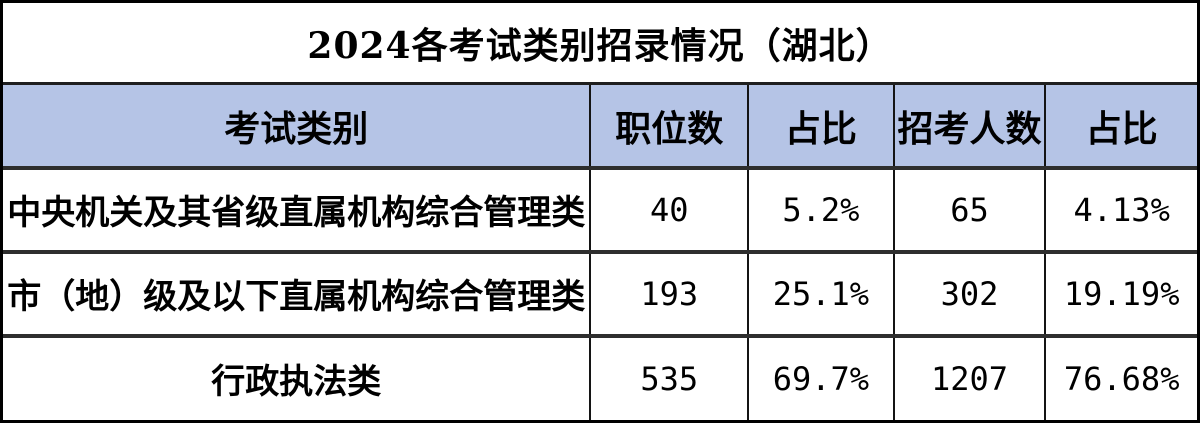 Image resolution: width=1200 pixels, height=423 pixels. I want to click on positions-pct-cell: 69.7%, so click(821, 376).